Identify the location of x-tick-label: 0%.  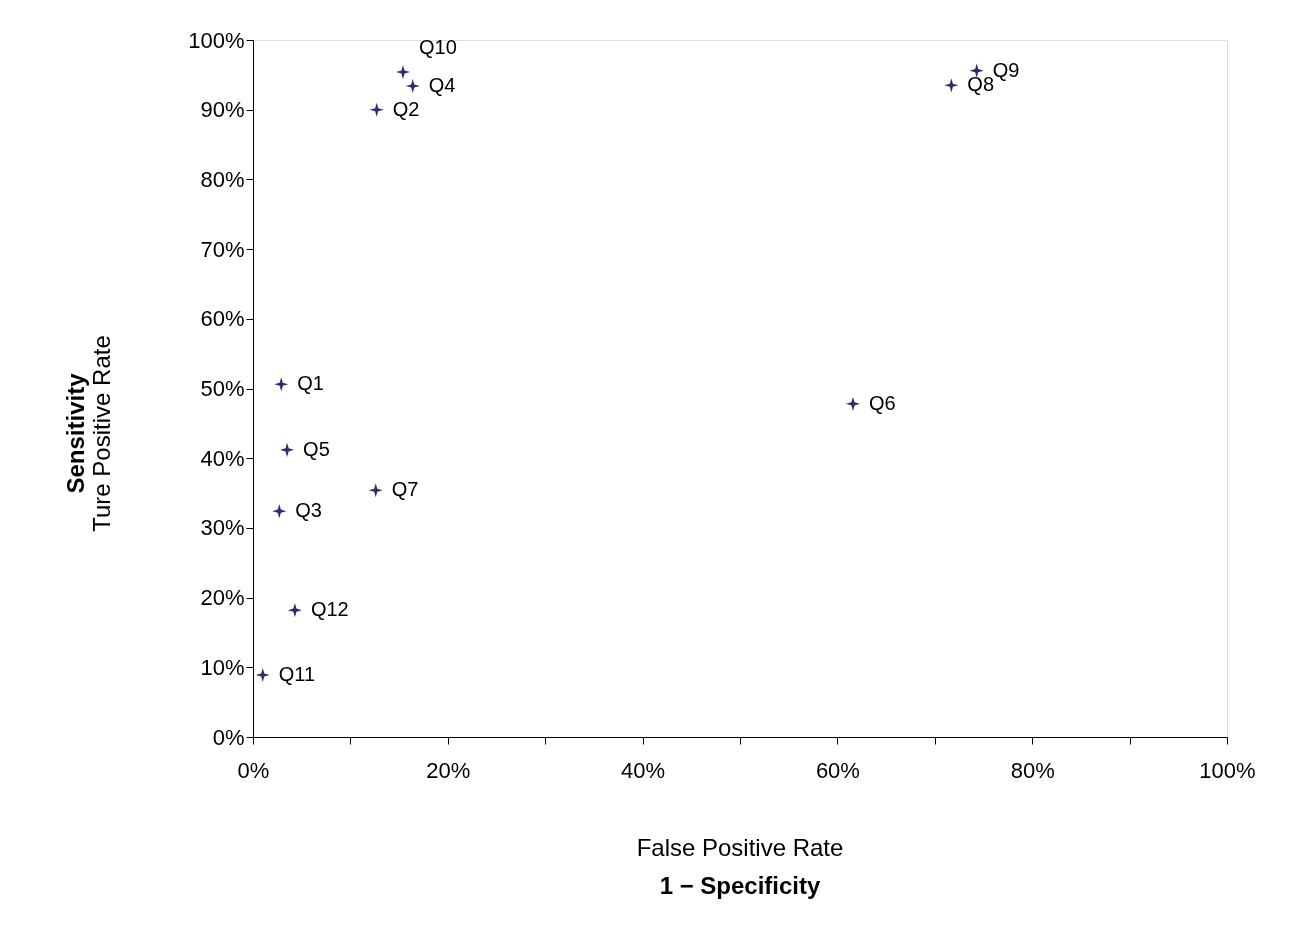
(253, 770).